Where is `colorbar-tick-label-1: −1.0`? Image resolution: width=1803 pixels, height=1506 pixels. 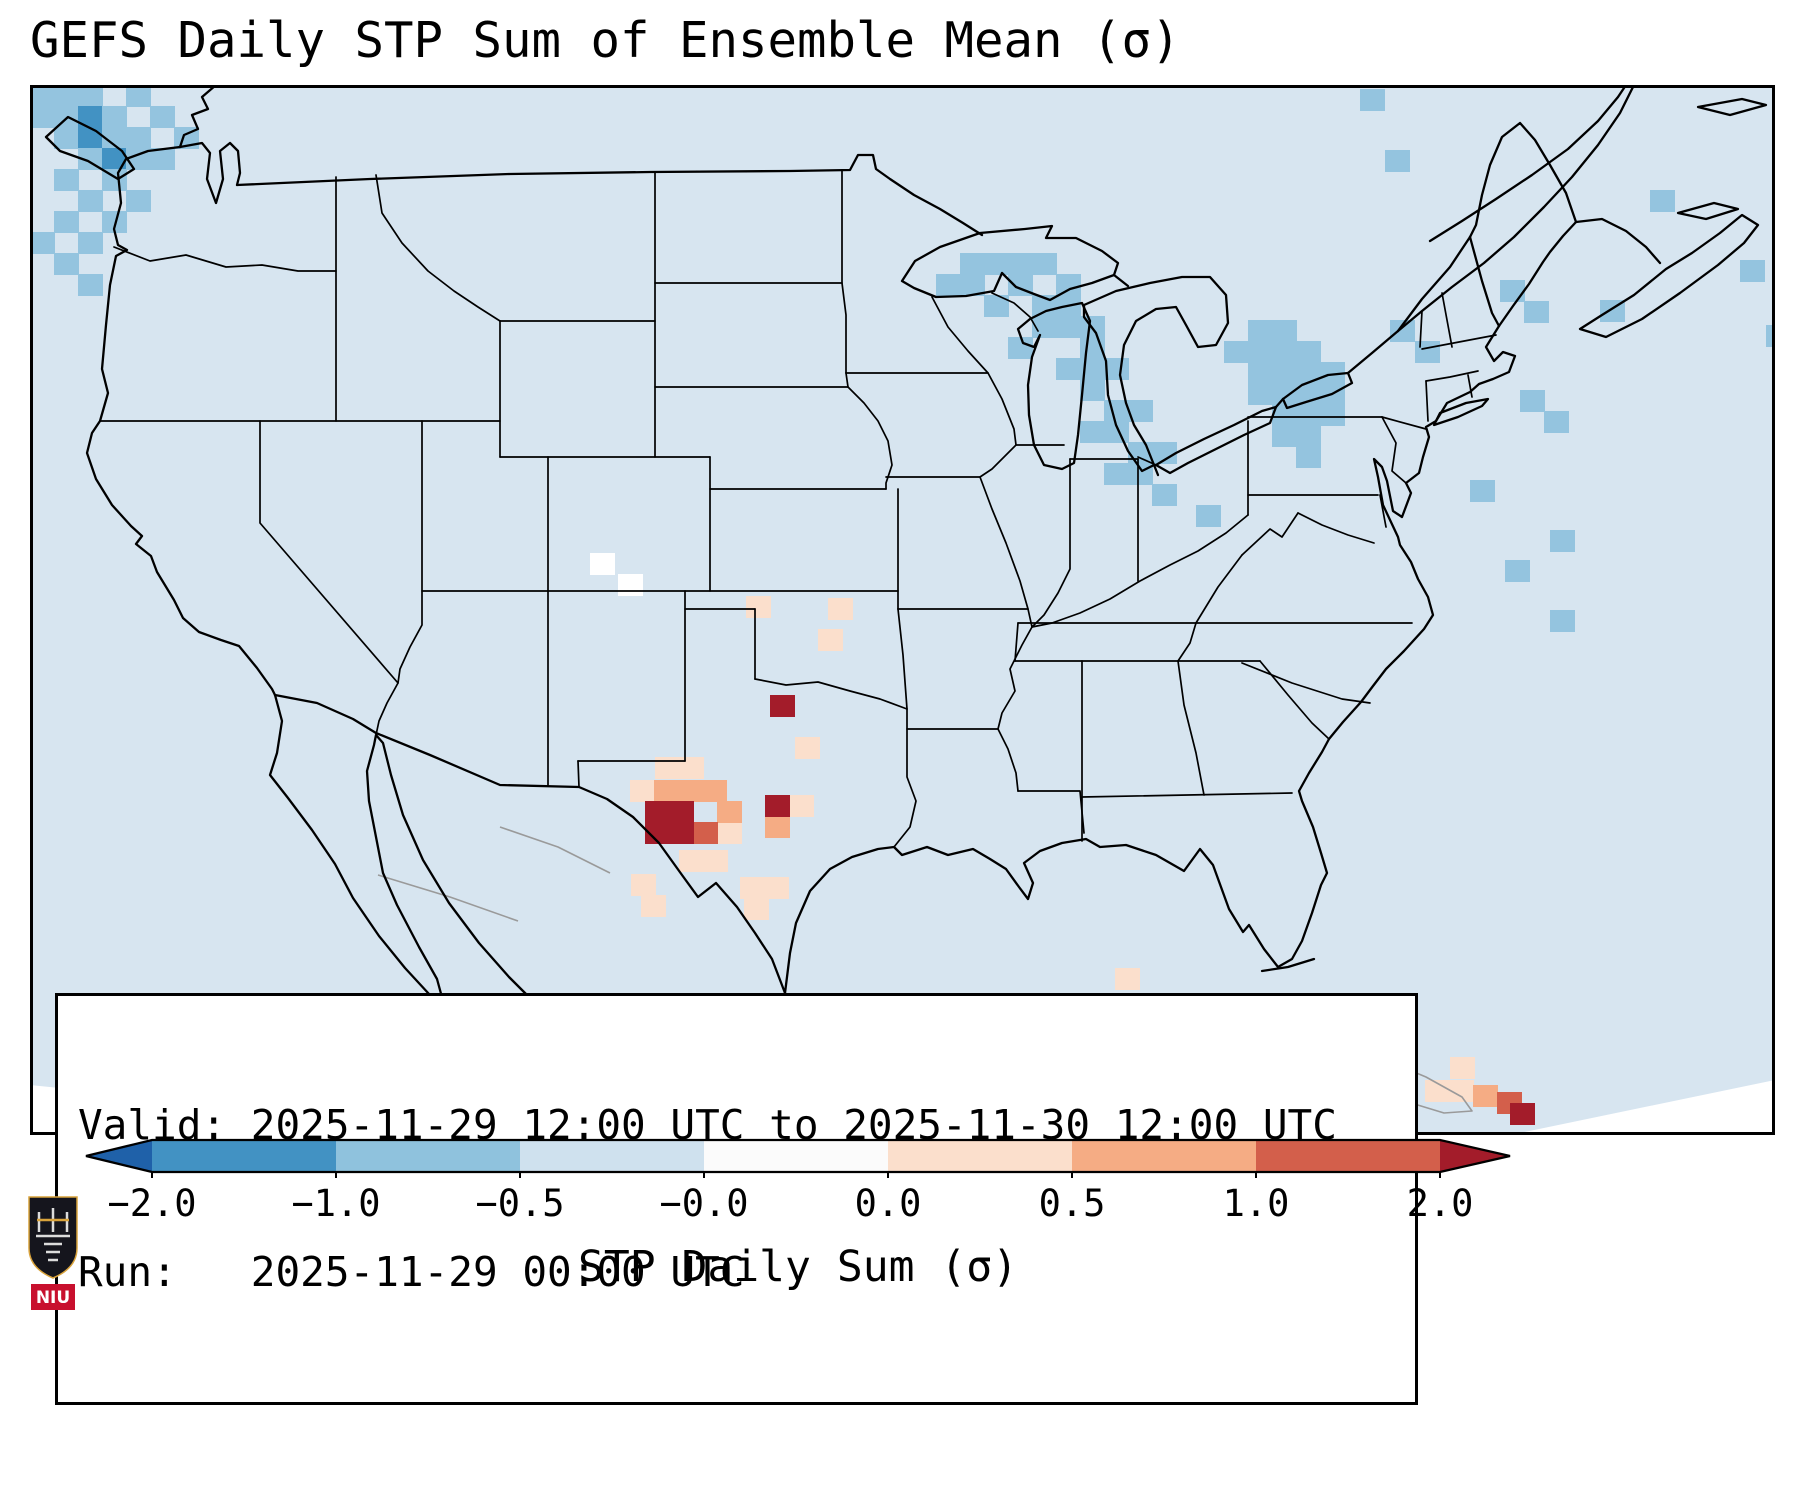
colorbar-tick-label-1: −1.0 is located at coordinates (336, 1203).